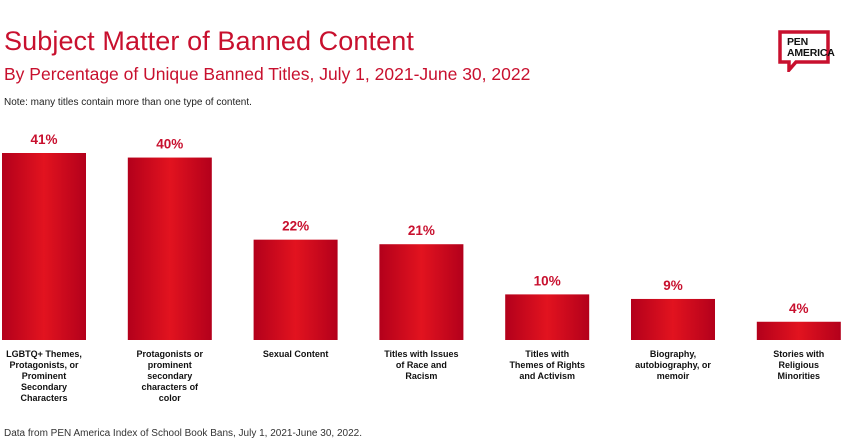 The width and height of the screenshot is (842, 442). I want to click on category-label-3: Titles with Issues of Race and Racism, so click(421, 365).